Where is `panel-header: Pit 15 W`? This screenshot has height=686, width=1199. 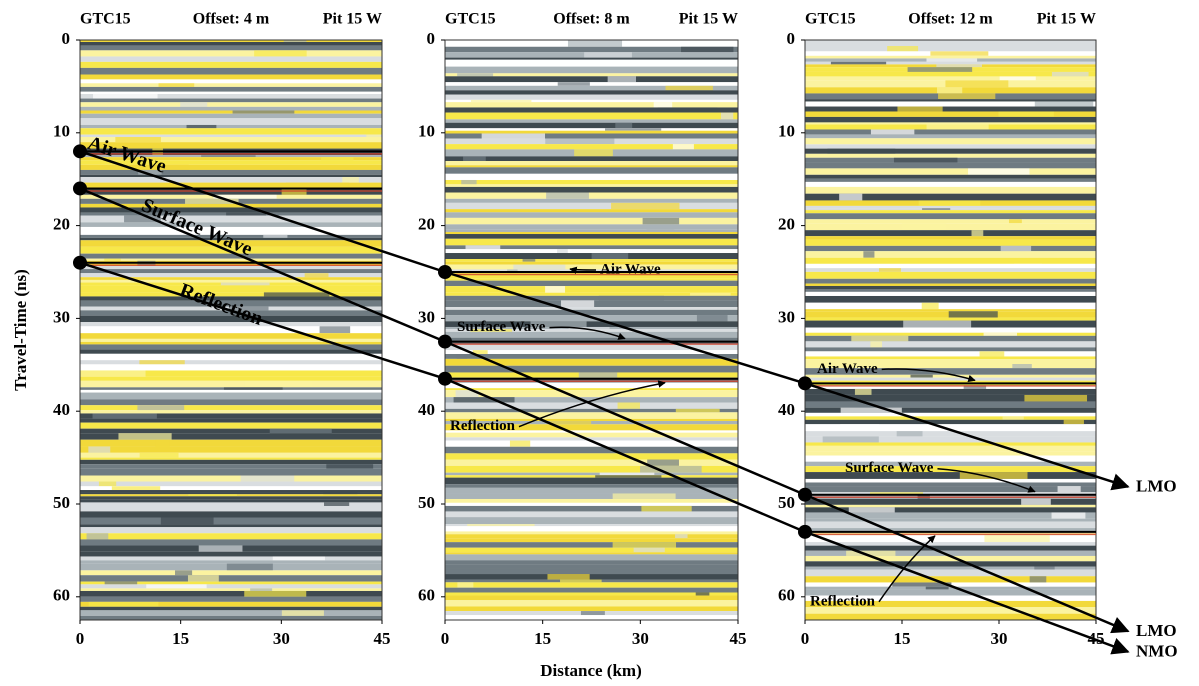
panel-header: Pit 15 W is located at coordinates (708, 19).